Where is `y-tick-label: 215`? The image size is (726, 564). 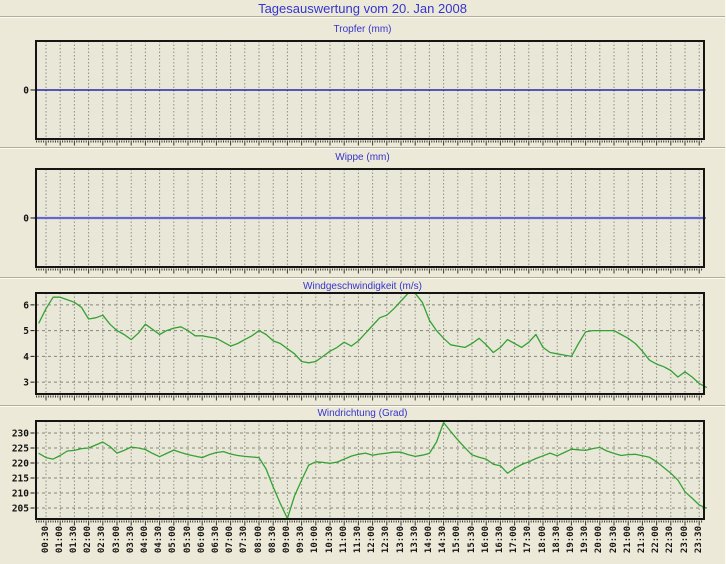 y-tick-label: 215 is located at coordinates (20, 478).